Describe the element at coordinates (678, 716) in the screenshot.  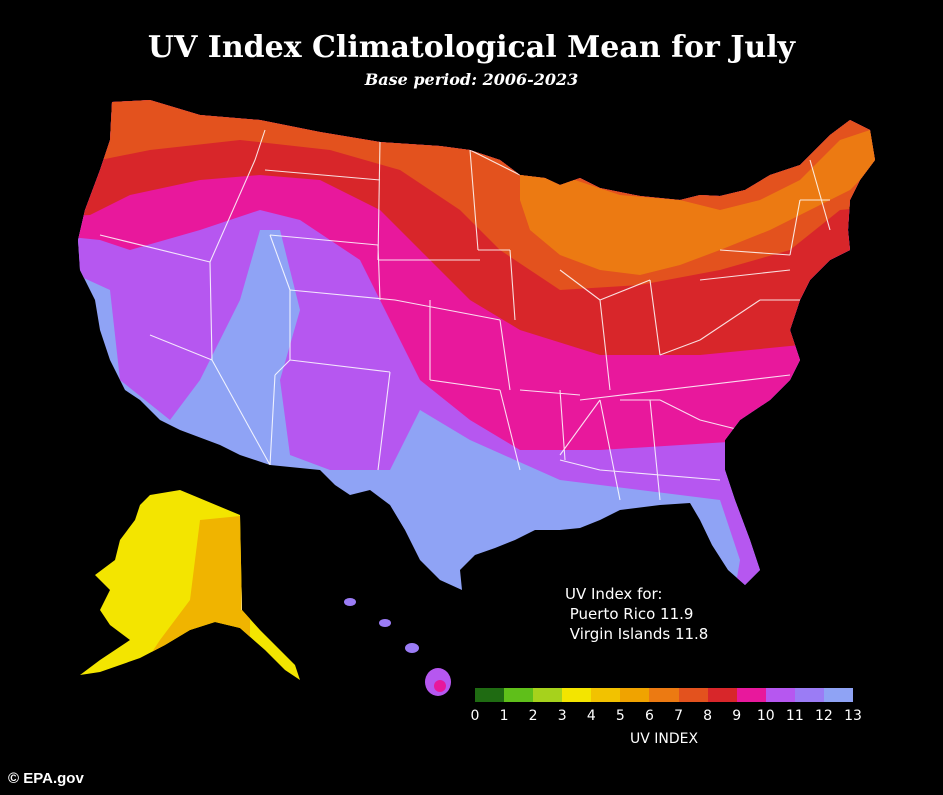
I see `legend-tick-7: 7` at that location.